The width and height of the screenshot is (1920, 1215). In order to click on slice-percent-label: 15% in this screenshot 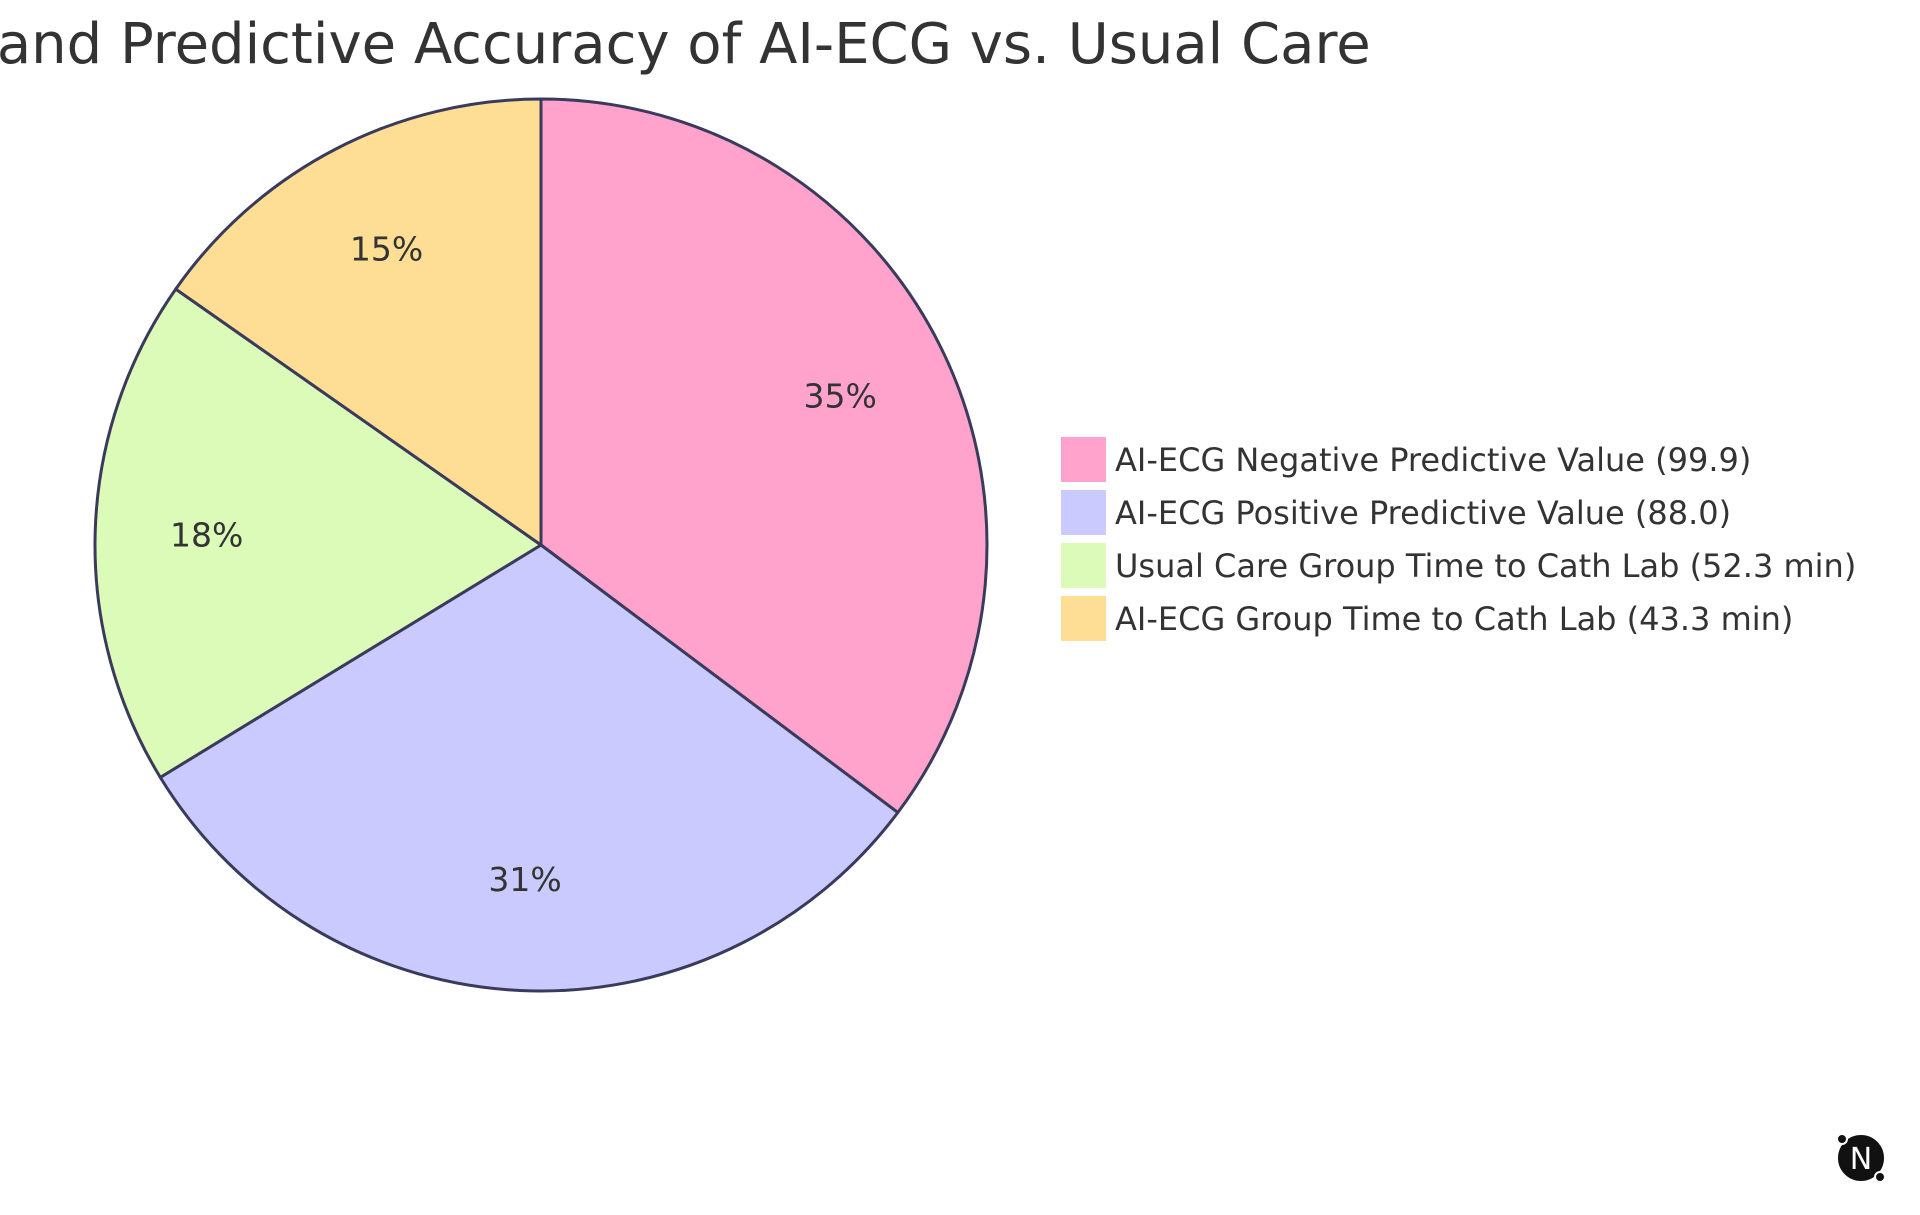, I will do `click(386, 248)`.